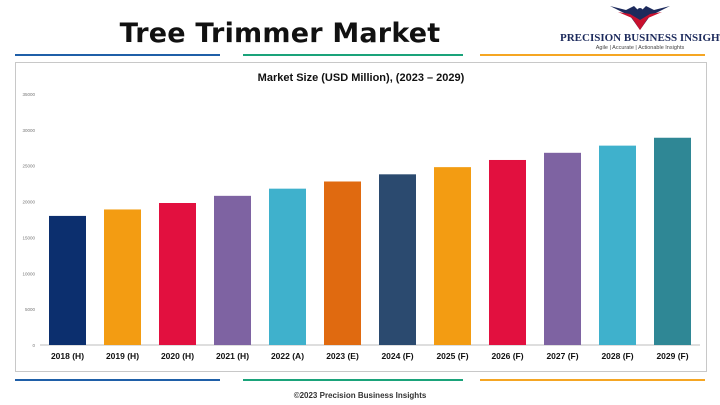 This screenshot has width=720, height=405. Describe the element at coordinates (232, 356) in the screenshot. I see `x-tick-label: 2021 (H)` at that location.